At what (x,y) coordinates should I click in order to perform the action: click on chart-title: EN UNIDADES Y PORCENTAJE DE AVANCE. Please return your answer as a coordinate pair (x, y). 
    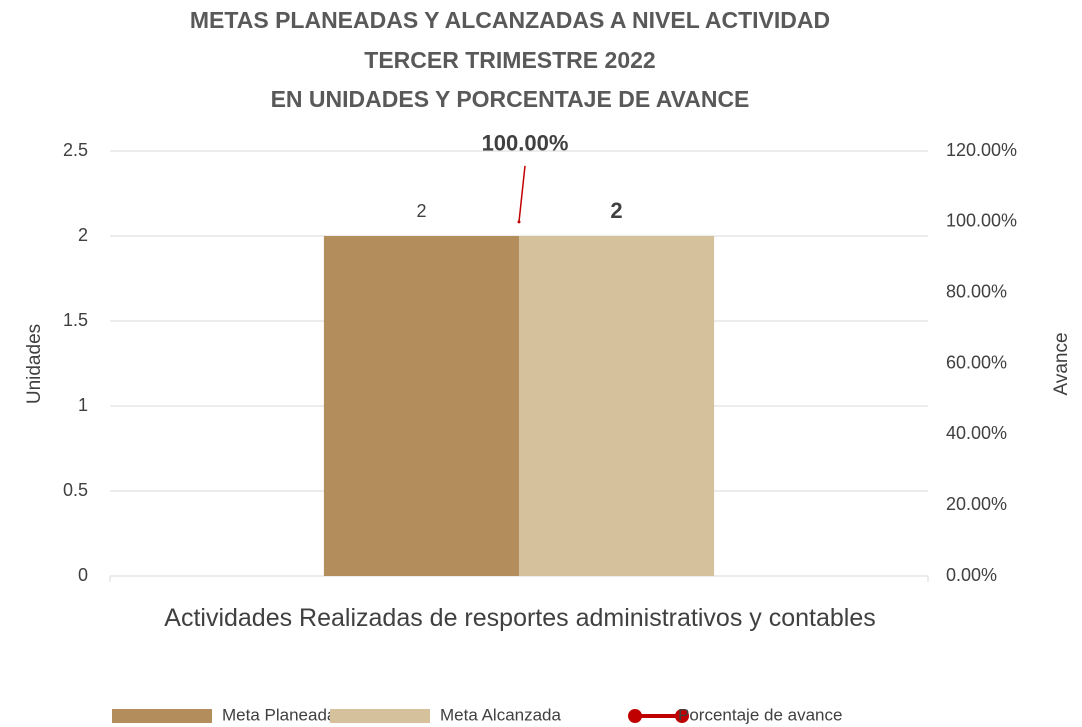
    Looking at the image, I should click on (510, 99).